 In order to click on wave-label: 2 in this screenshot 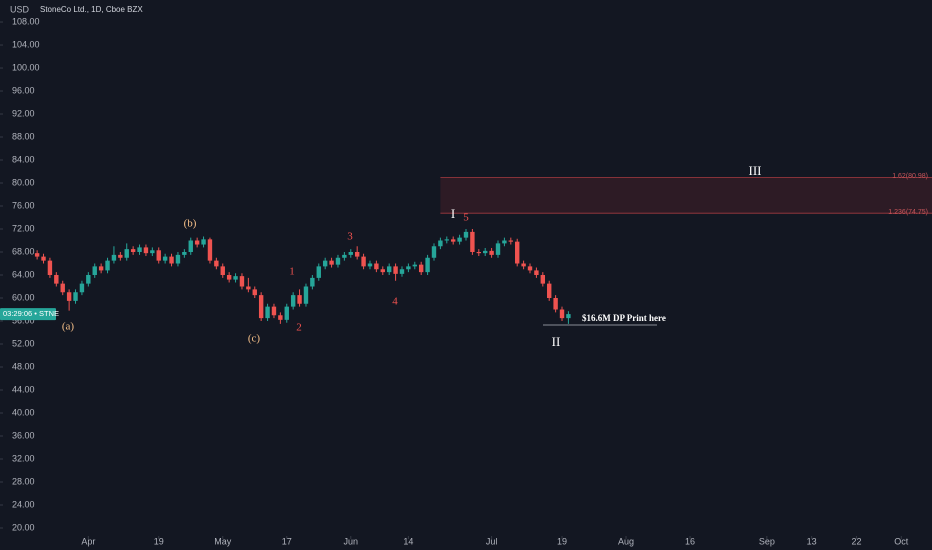, I will do `click(299, 328)`.